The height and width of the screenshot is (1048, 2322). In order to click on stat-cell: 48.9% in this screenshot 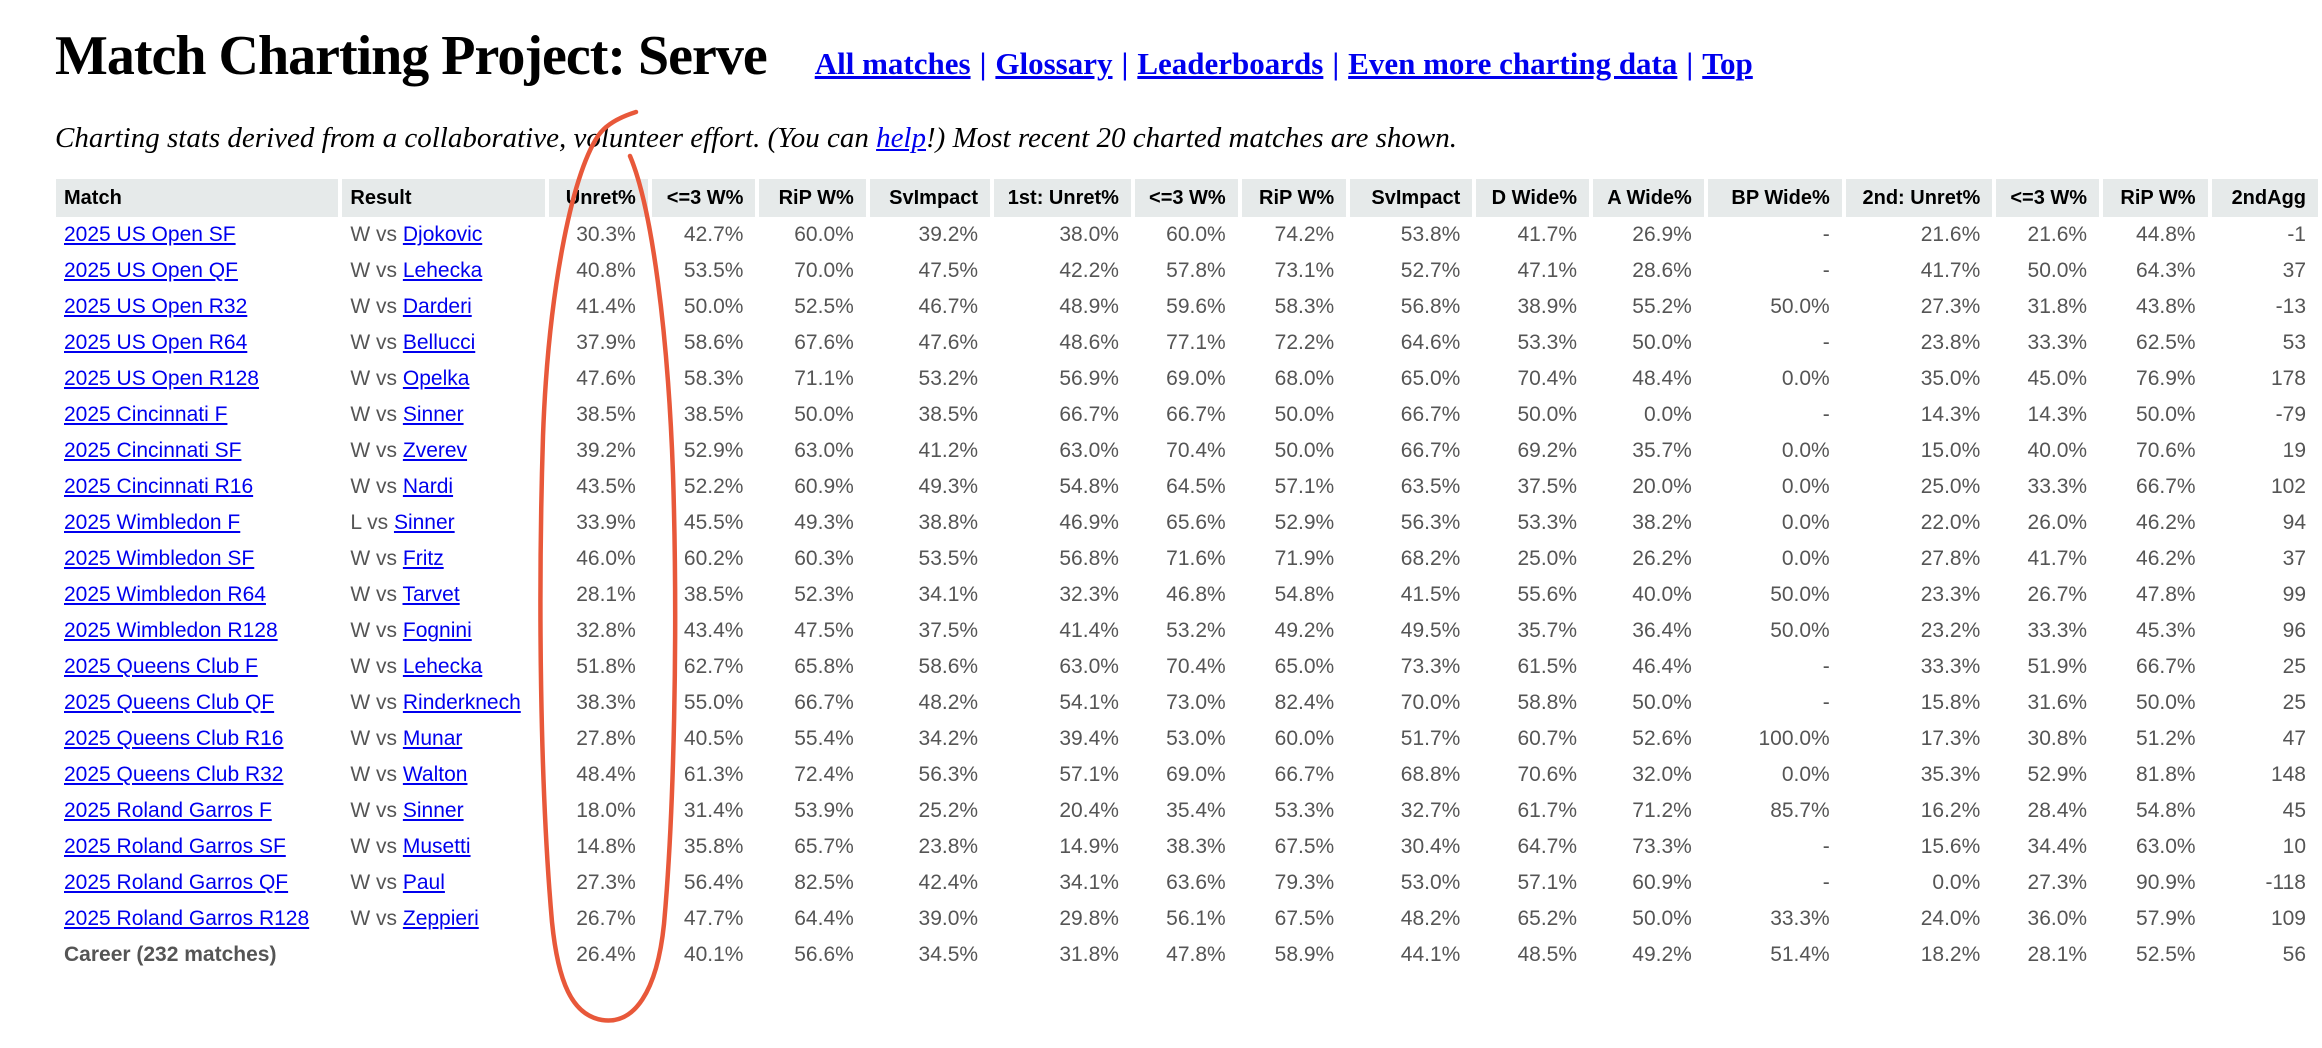, I will do `click(1089, 306)`.